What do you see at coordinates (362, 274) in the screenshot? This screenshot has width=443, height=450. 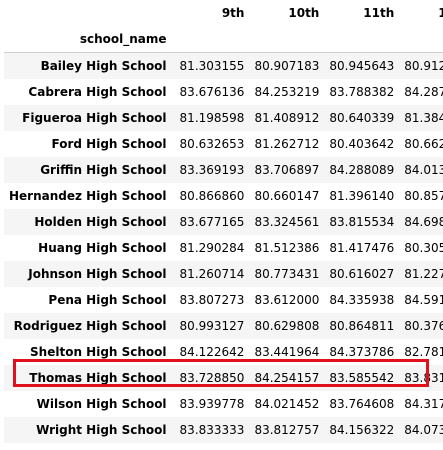 I see `table-cell: 80.616027` at bounding box center [362, 274].